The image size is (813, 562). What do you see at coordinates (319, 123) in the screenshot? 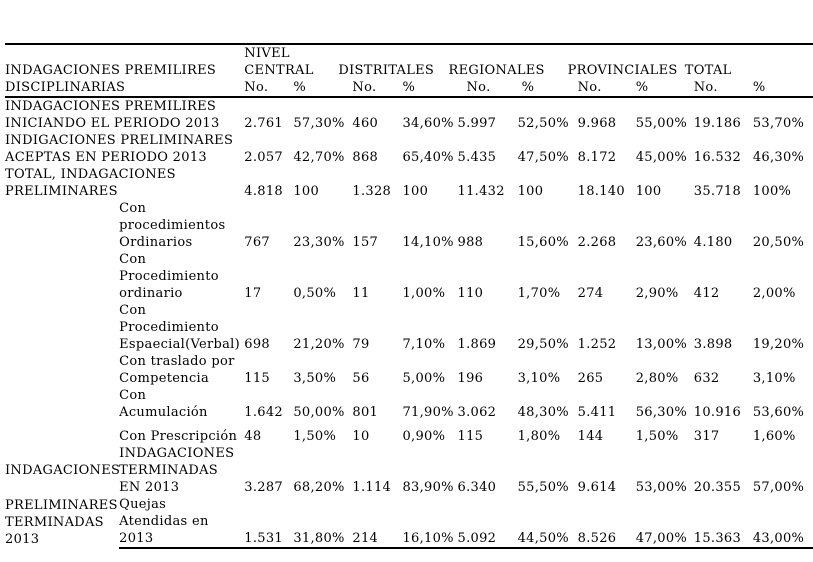
I see `cell-value: 57,30%` at bounding box center [319, 123].